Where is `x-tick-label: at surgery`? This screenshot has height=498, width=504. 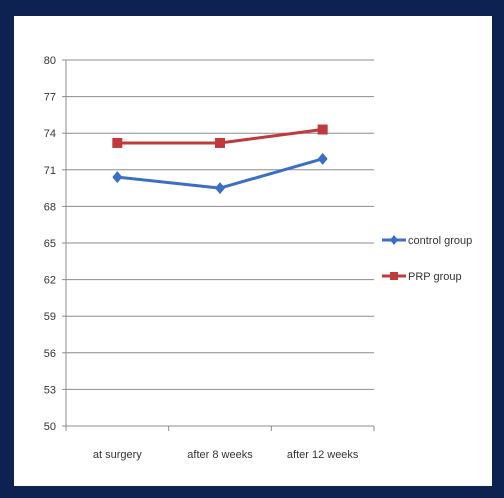
x-tick-label: at surgery is located at coordinates (117, 455).